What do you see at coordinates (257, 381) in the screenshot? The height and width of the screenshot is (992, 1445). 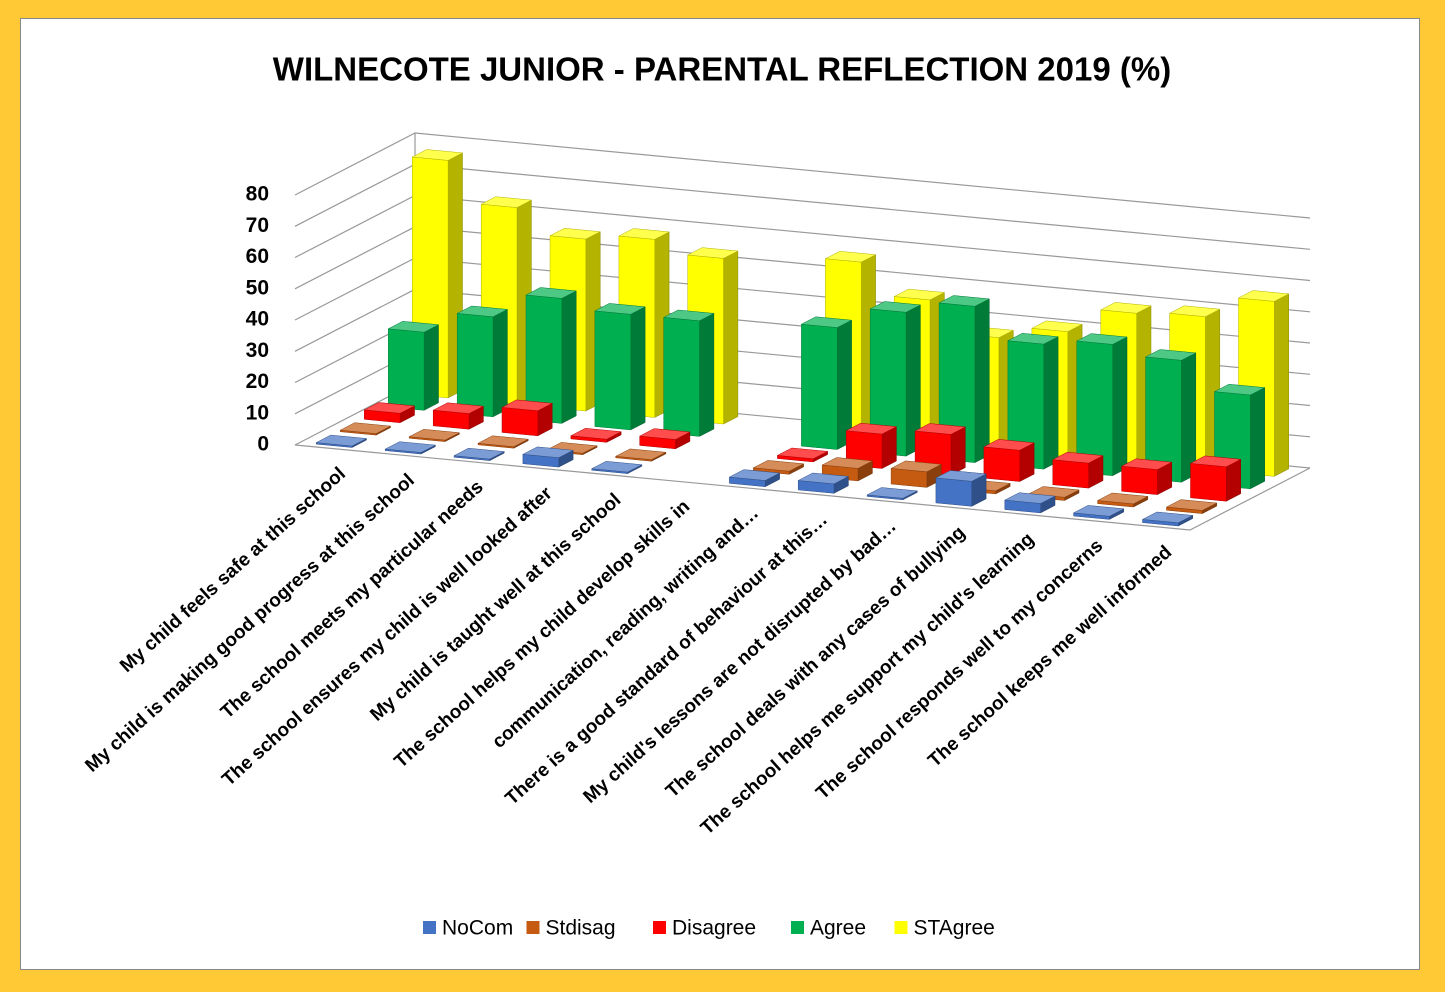 I see `y-tick-label: 20` at bounding box center [257, 381].